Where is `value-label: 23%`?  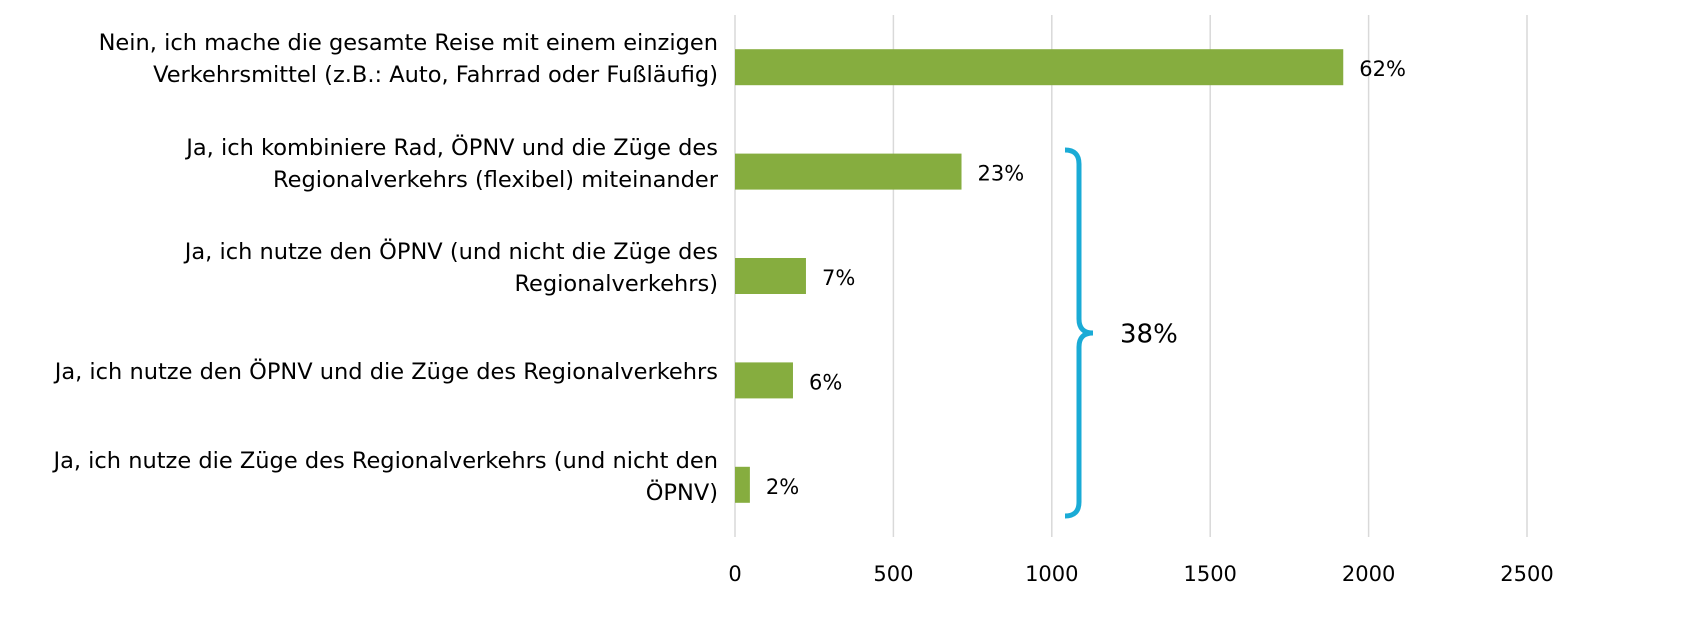 value-label: 23% is located at coordinates (1001, 174).